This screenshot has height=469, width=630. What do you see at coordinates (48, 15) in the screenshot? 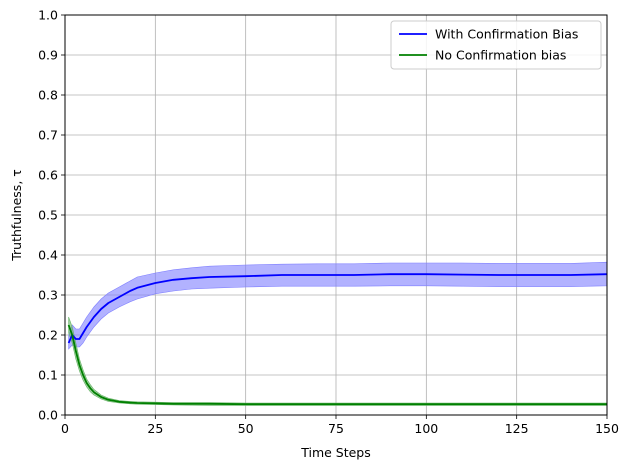
I see `y-tick-label: 1.0` at bounding box center [48, 15].